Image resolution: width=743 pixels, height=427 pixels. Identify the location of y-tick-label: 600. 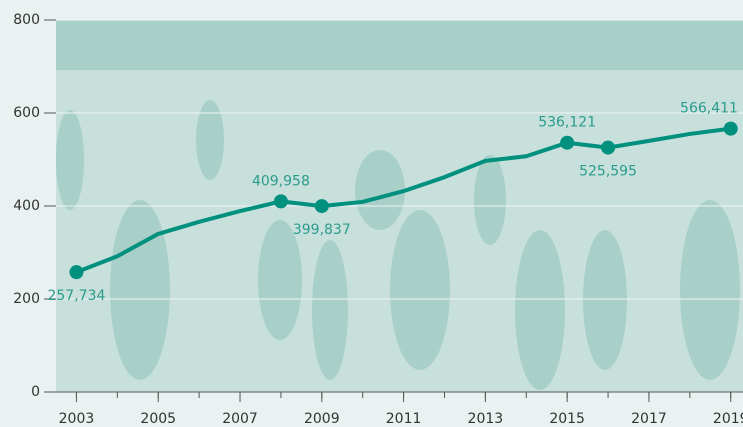
(26, 113).